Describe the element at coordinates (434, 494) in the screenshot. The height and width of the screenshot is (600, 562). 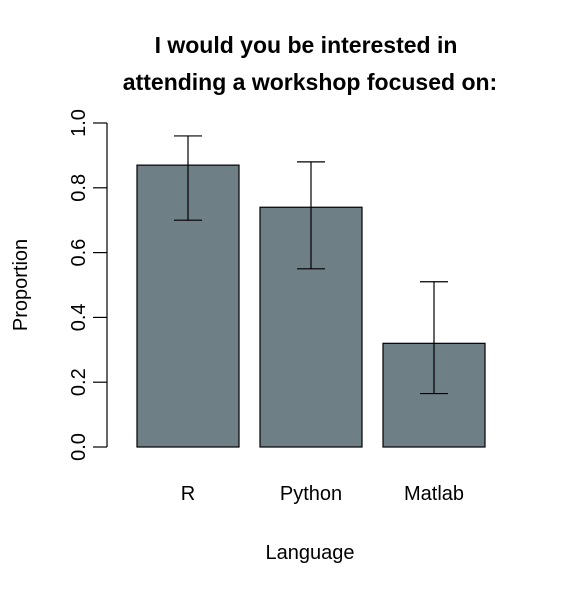
I see `x-category-label: Matlab` at that location.